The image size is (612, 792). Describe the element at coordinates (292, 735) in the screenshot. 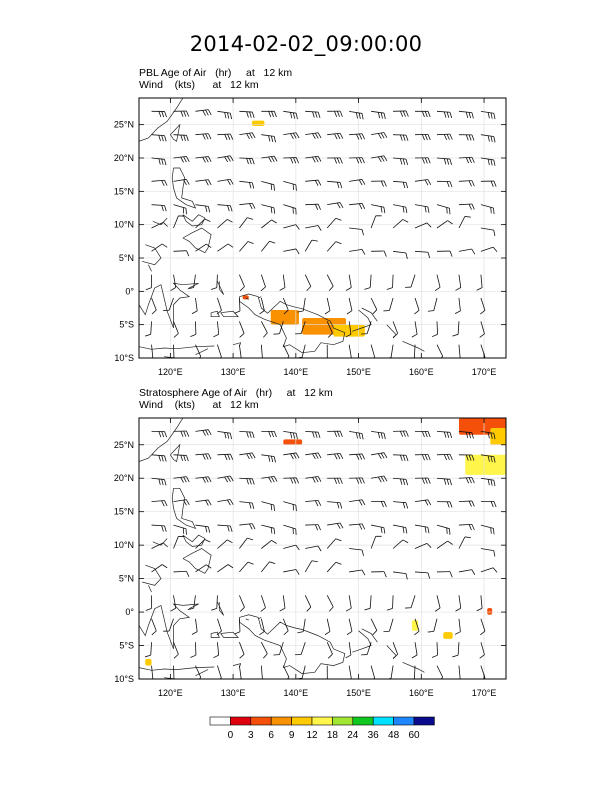

I see `colorbar-label: 9` at that location.